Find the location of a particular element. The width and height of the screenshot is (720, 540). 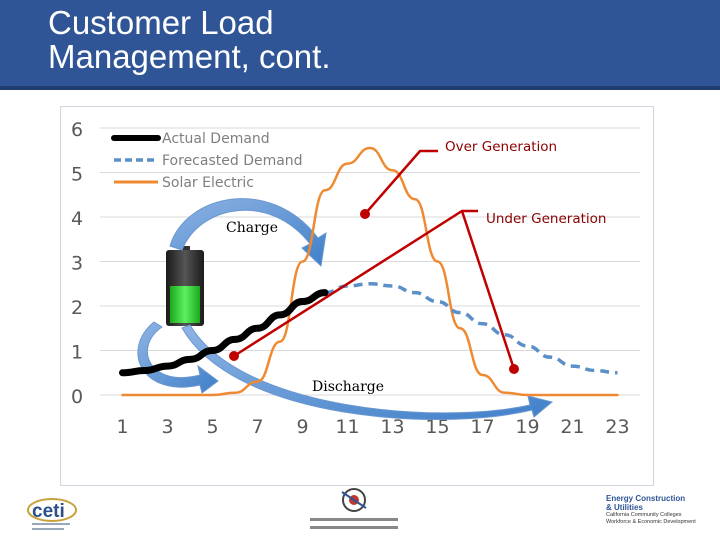

ceti-logo: ceti is located at coordinates (52, 514).